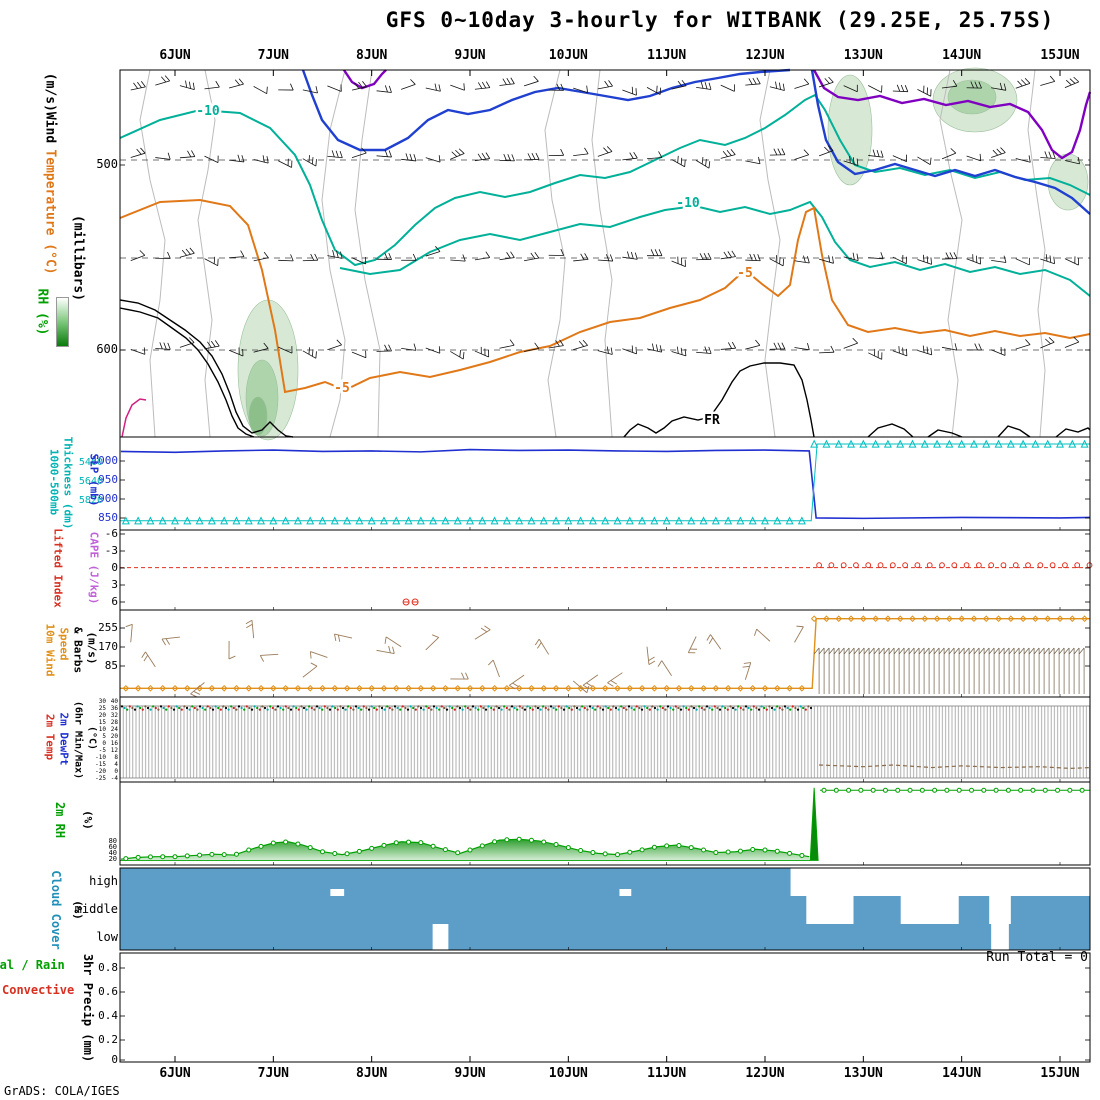  What do you see at coordinates (114, 601) in the screenshot?
I see `y-tick-label: 6` at bounding box center [114, 601].